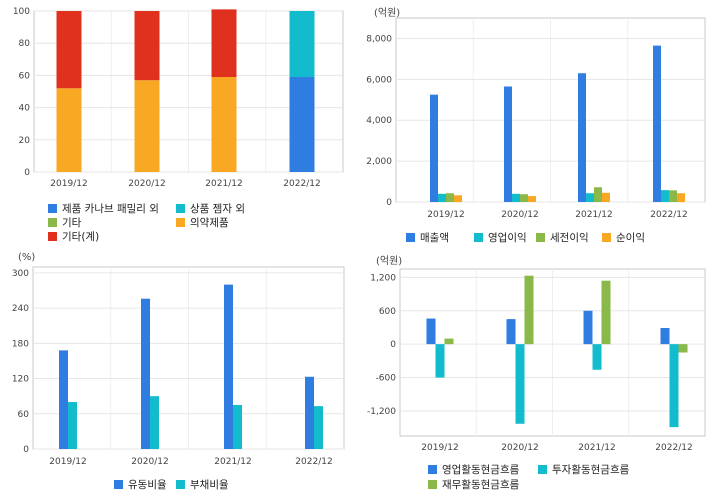 This screenshot has width=720, height=496. What do you see at coordinates (25, 76) in the screenshot?
I see `y-tick-label: 60` at bounding box center [25, 76].